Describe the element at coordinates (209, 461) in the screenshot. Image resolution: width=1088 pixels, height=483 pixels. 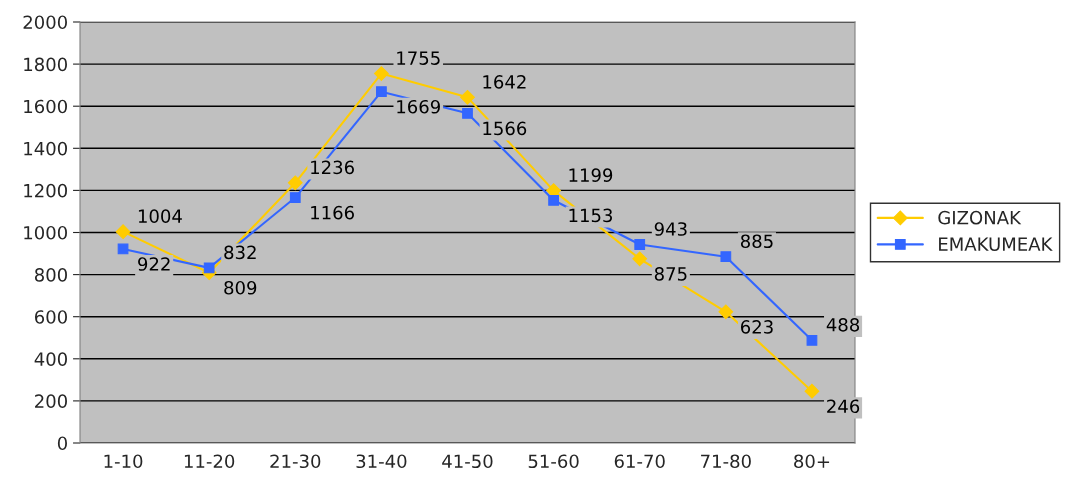
I see `x-tick-label: 11-20` at that location.